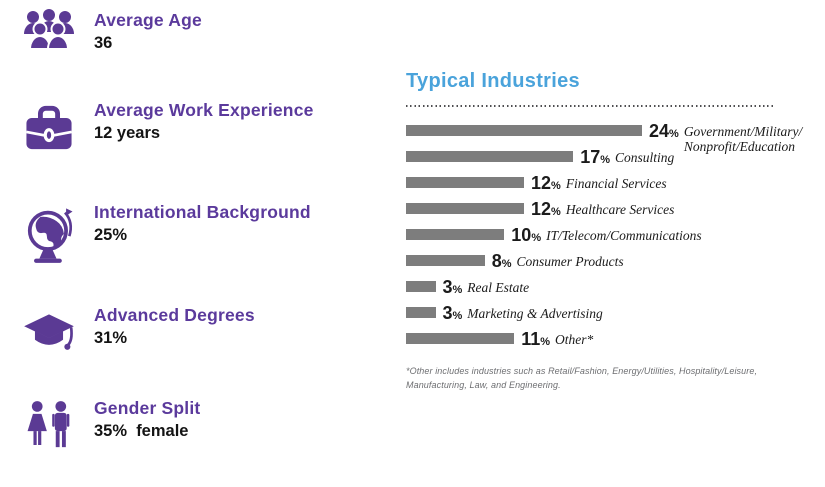  What do you see at coordinates (590, 106) in the screenshot?
I see `dotted-divider` at bounding box center [590, 106].